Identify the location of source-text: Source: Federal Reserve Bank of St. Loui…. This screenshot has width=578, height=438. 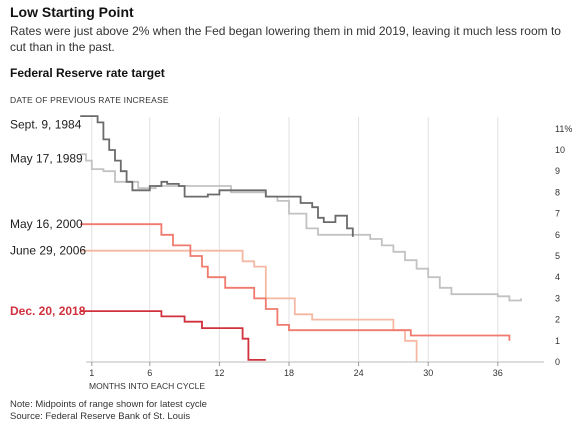
(100, 416).